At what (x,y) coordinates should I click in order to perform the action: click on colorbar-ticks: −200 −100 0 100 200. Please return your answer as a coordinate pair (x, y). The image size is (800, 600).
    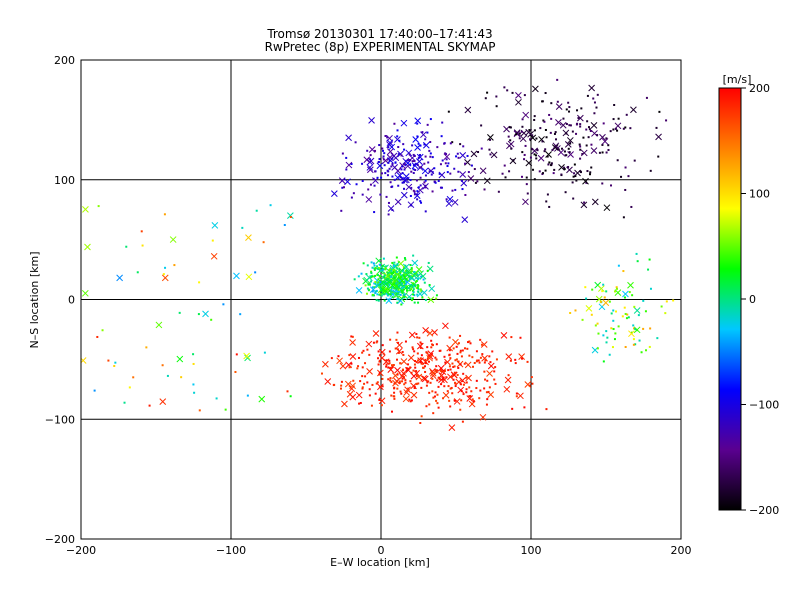
    Looking at the image, I should click on (760, 299).